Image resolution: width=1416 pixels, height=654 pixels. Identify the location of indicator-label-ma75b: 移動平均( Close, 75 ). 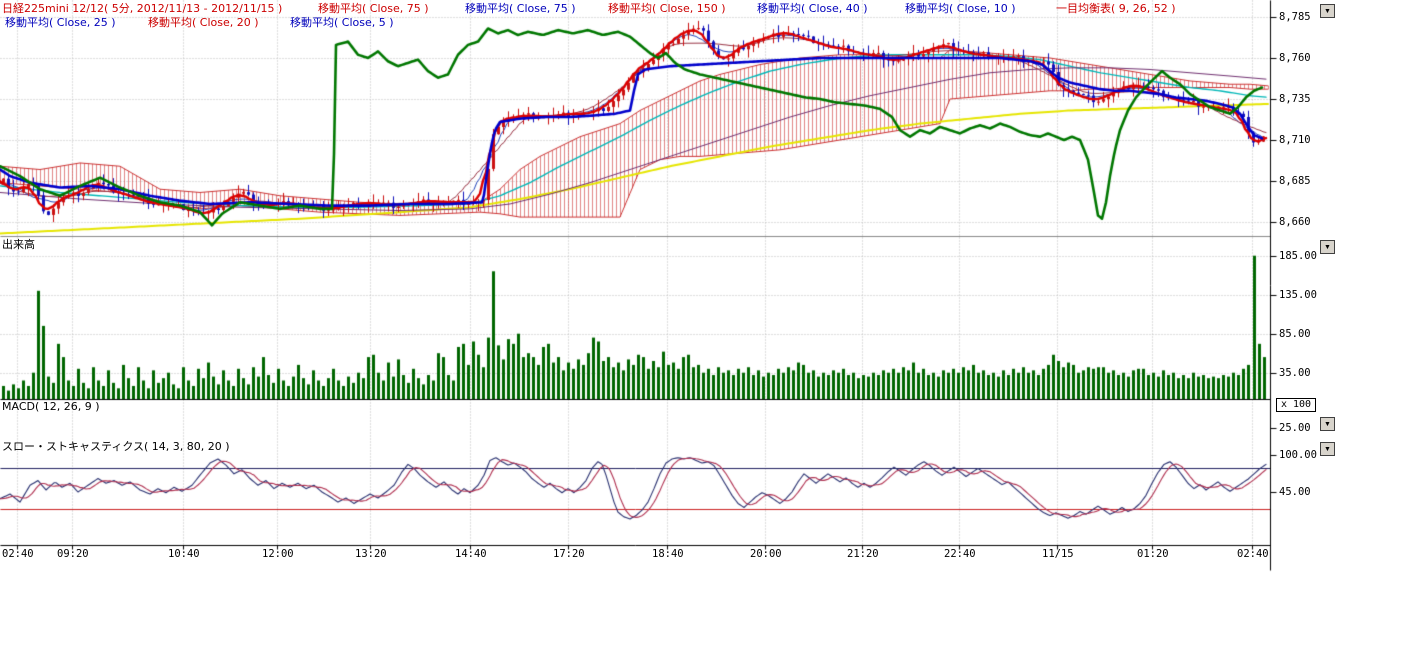
(520, 8).